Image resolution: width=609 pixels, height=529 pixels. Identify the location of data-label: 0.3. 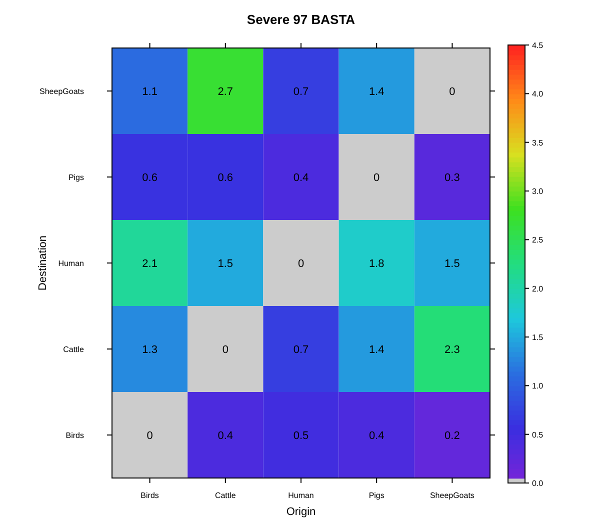
(452, 178).